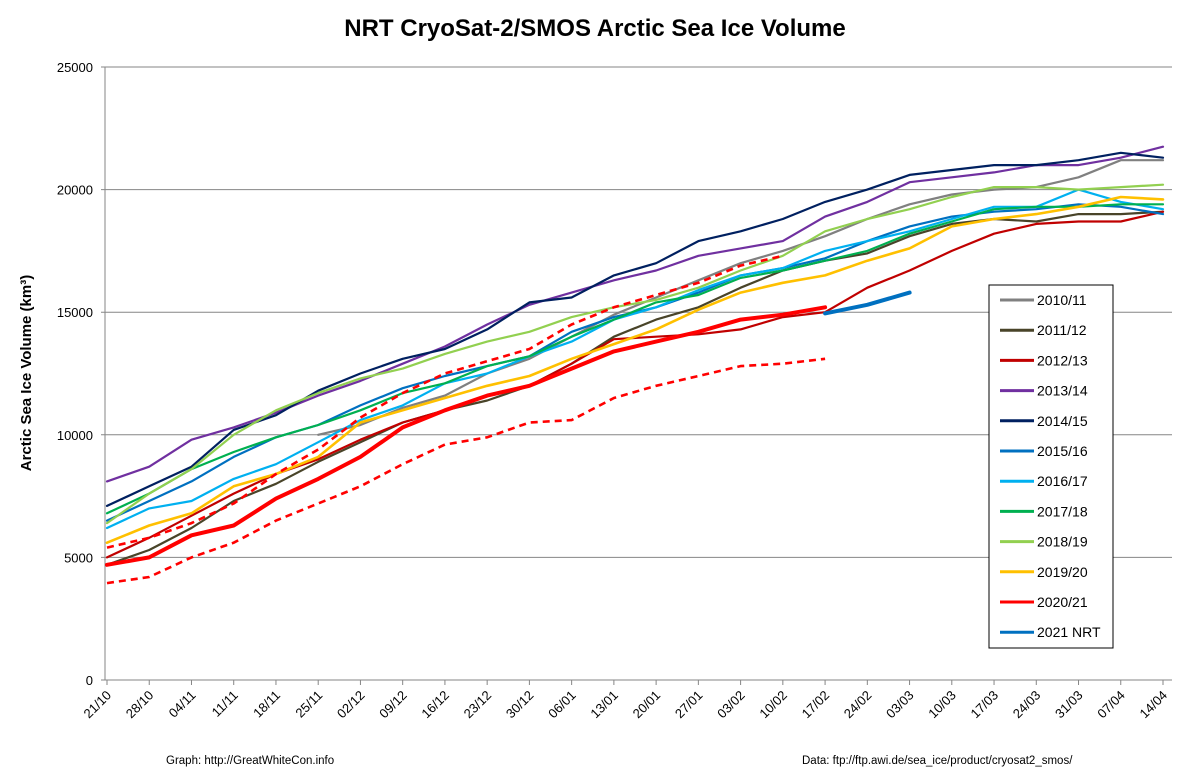 This screenshot has height=782, width=1190. What do you see at coordinates (985, 705) in the screenshot?
I see `x-tick-label: 17/03` at bounding box center [985, 705].